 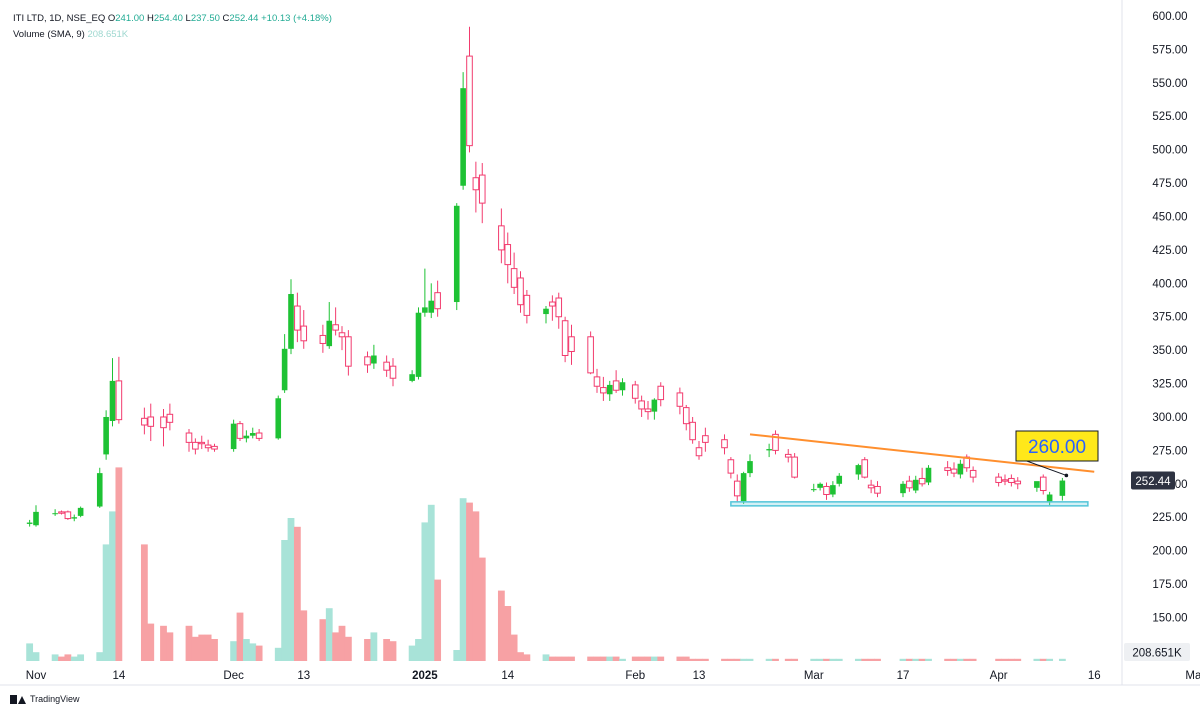 What do you see at coordinates (999, 676) in the screenshot?
I see `x-tick-label: Apr` at bounding box center [999, 676].